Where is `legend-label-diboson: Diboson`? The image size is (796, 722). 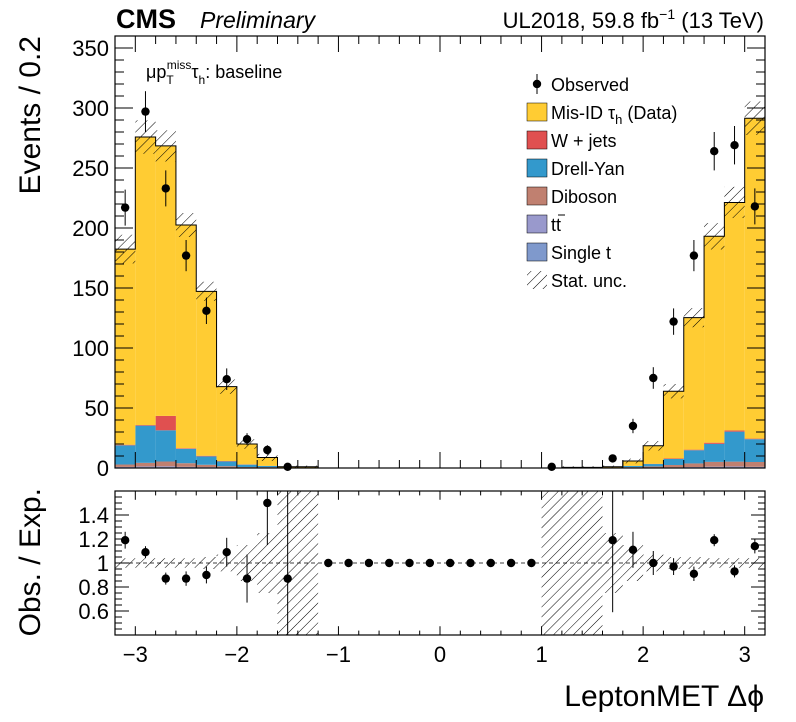 legend-label-diboson: Diboson is located at coordinates (584, 197).